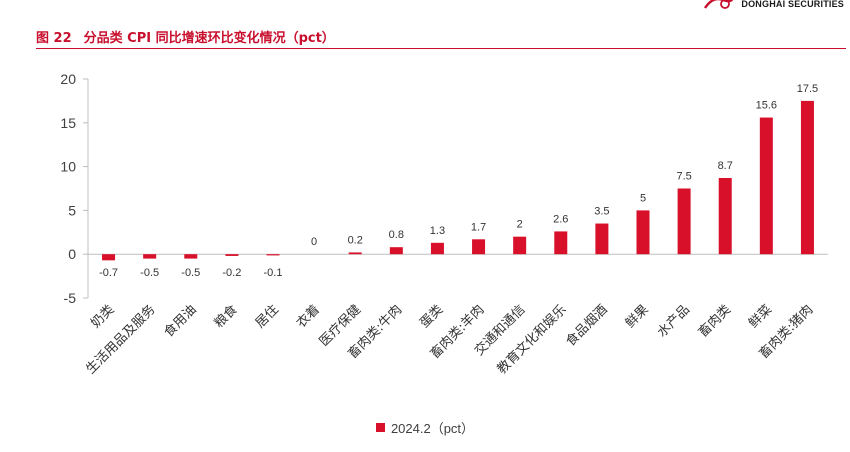 The image size is (850, 452). Describe the element at coordinates (807, 89) in the screenshot. I see `data-label: 17.5` at that location.